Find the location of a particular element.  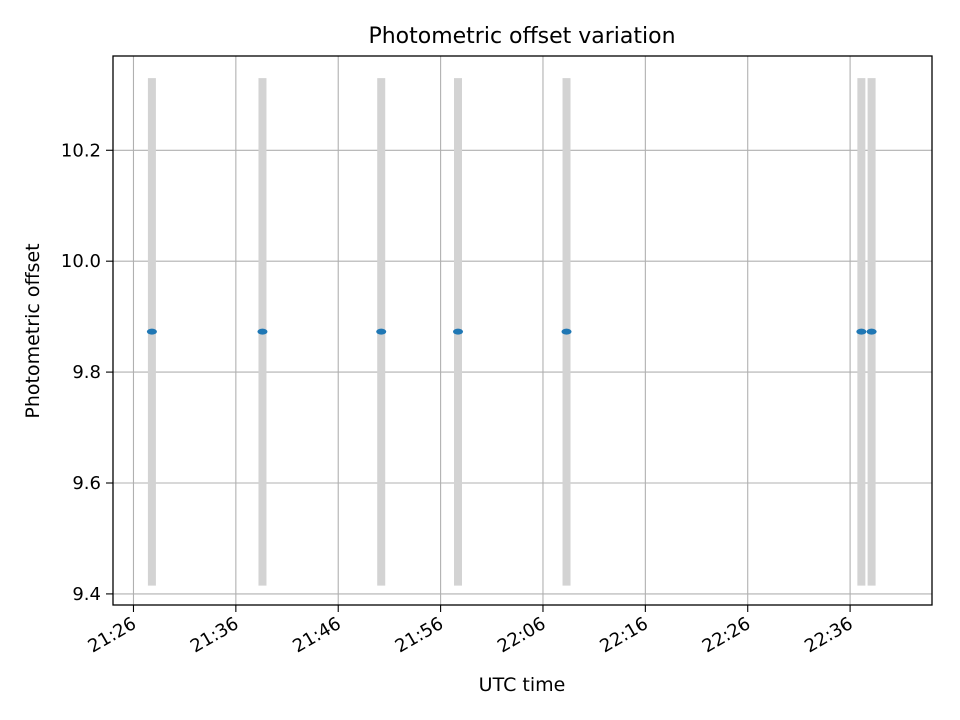

y-axis-label: Photometric offset is located at coordinates (33, 330).